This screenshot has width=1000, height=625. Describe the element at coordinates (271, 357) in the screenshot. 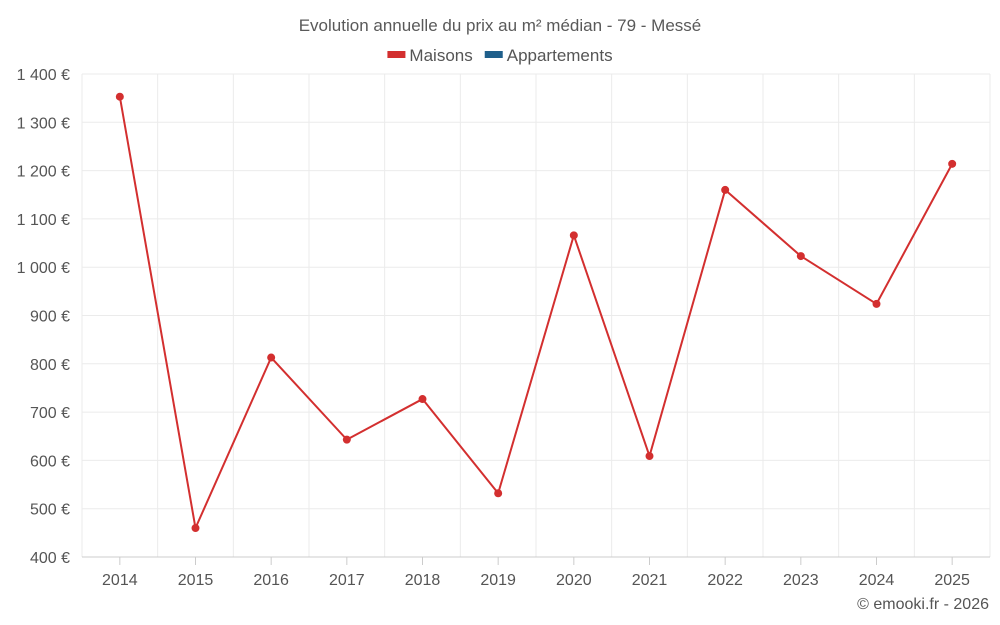

I see `data-point-2016` at that location.